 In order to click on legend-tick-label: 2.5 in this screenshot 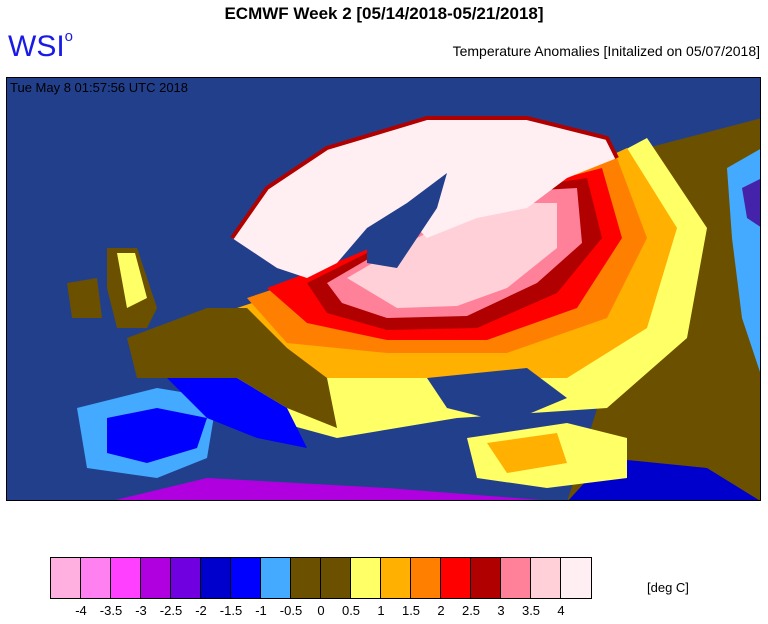, I will do `click(471, 610)`.